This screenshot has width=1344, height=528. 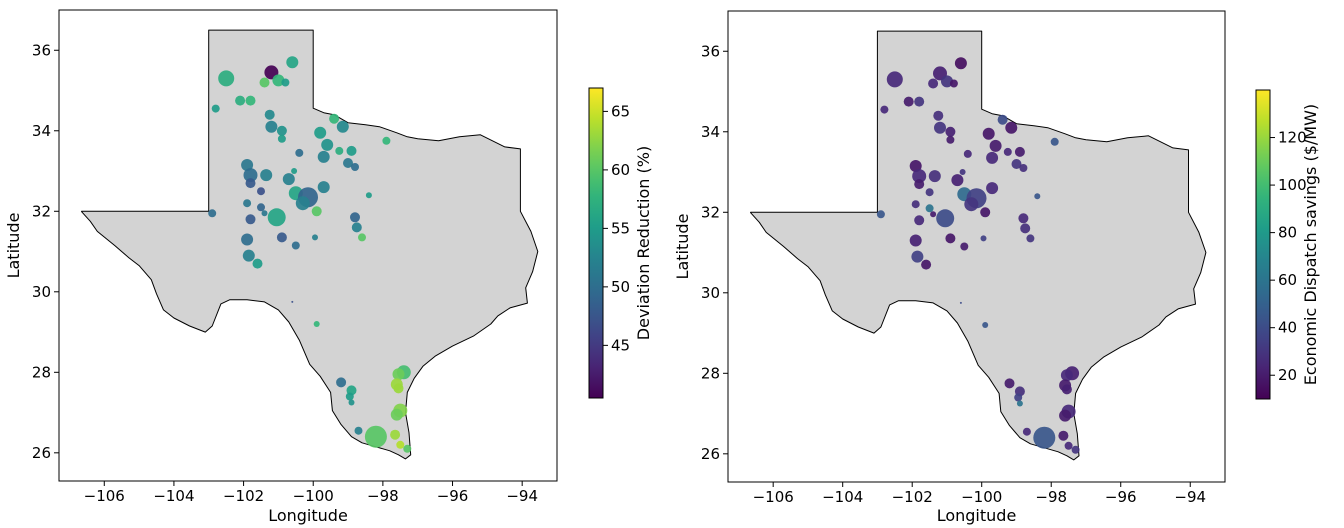 I want to click on colorbar-tick-label: 45, so click(x=620, y=345).